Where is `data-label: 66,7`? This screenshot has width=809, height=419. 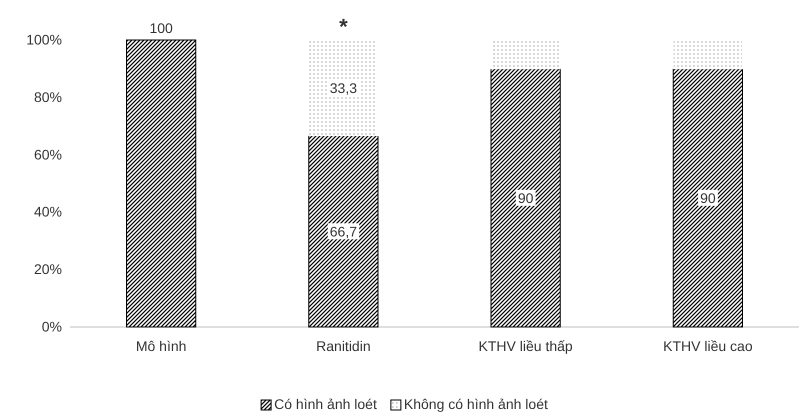
data-label: 66,7 is located at coordinates (344, 231).